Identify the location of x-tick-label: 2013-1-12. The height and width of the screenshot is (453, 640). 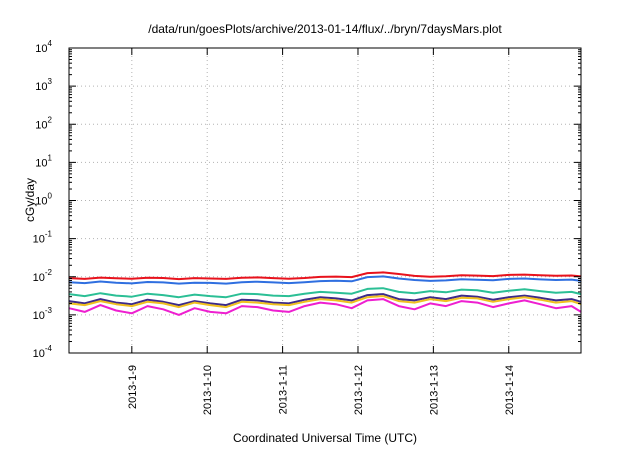
(359, 390).